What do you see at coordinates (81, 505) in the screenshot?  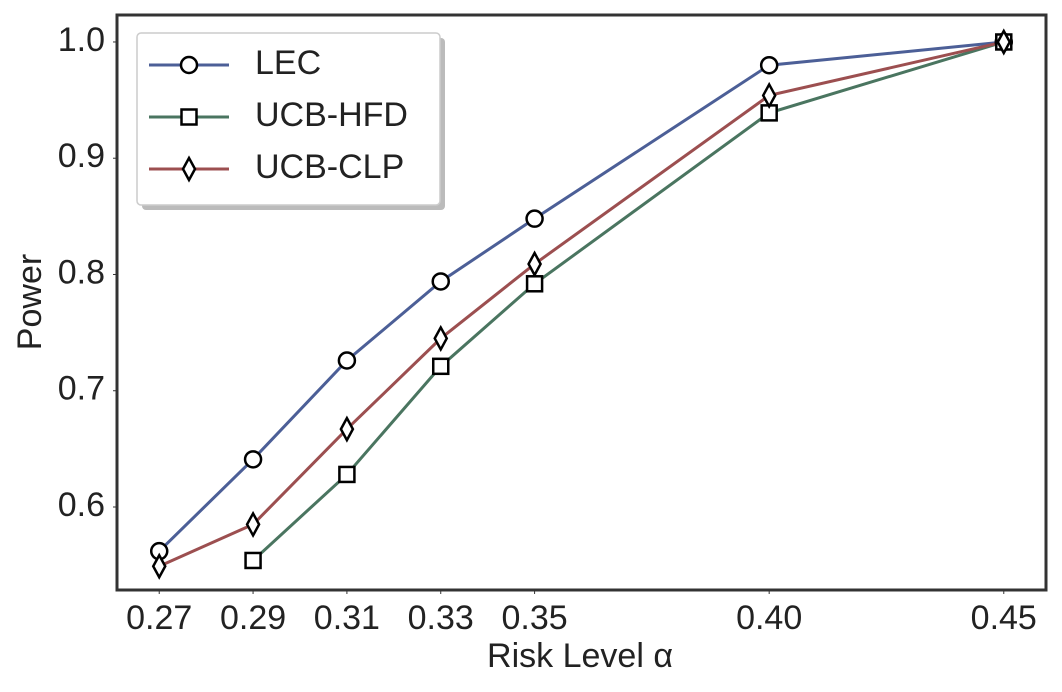 I see `y-tick-label: 0.6` at bounding box center [81, 505].